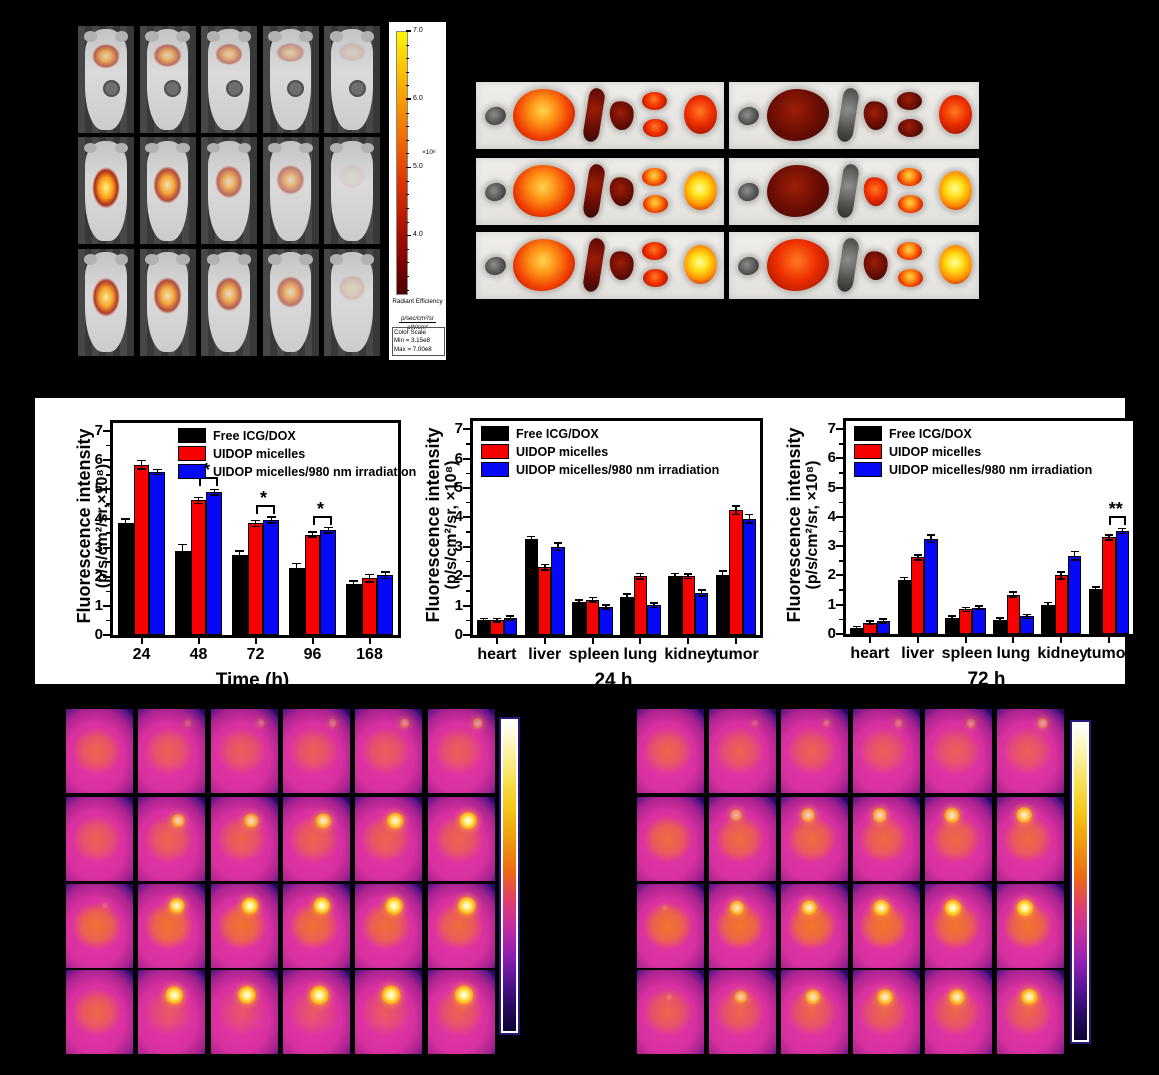 The height and width of the screenshot is (1075, 1159). What do you see at coordinates (173, 88) in the screenshot?
I see `tumor-site` at bounding box center [173, 88].